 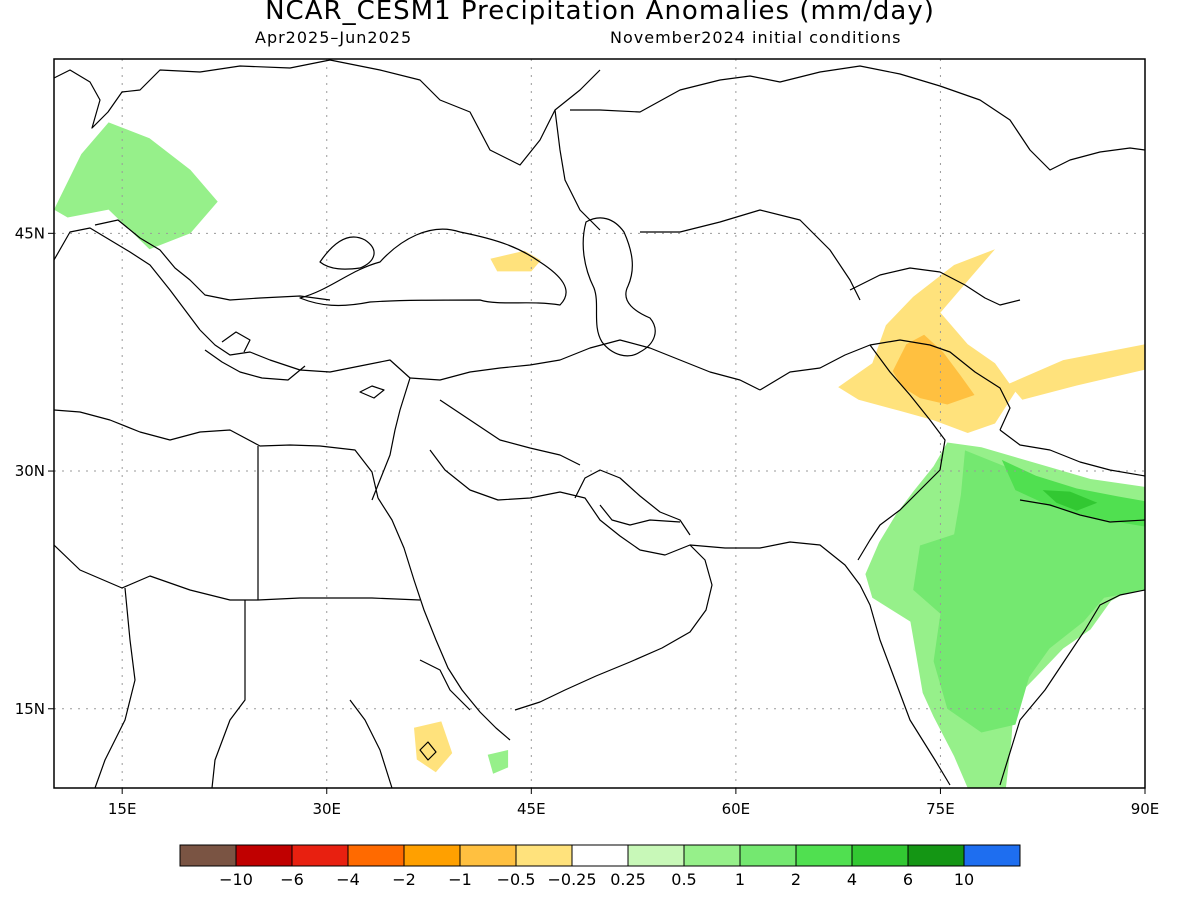 I want to click on colorbar-label: 4, so click(x=852, y=879).